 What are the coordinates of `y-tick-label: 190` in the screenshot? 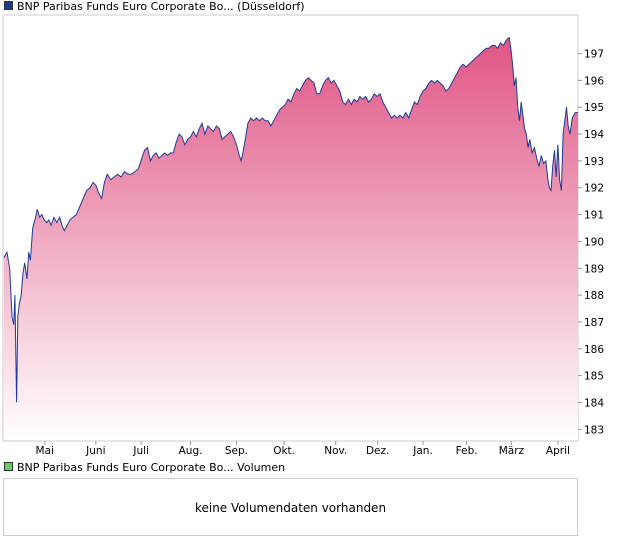 It's located at (594, 242).